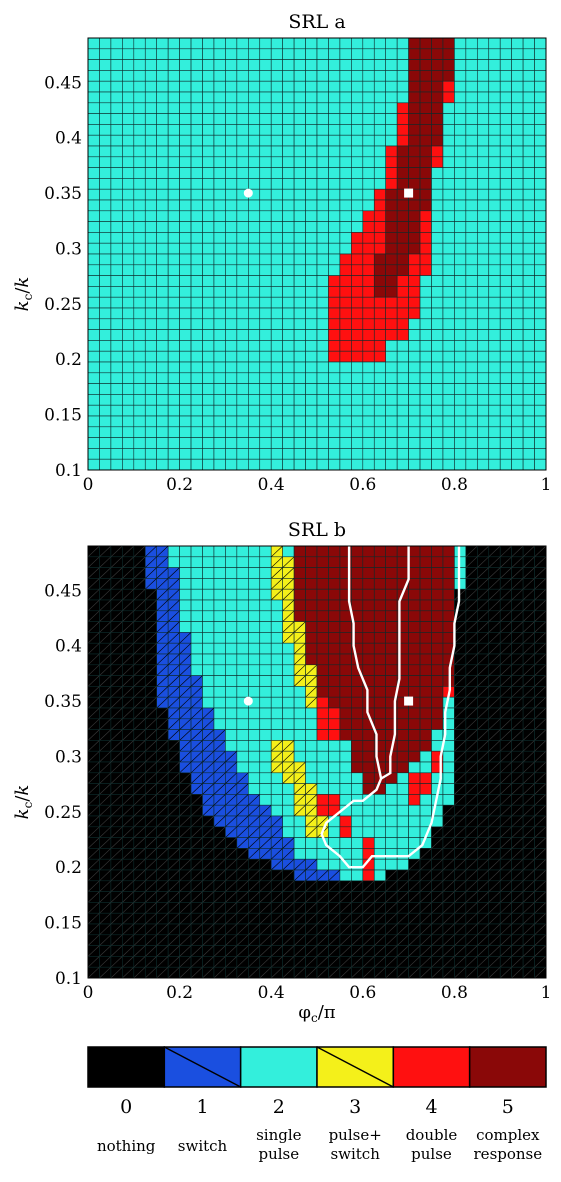 The width and height of the screenshot is (561, 1182). What do you see at coordinates (508, 1135) in the screenshot?
I see `legend-caption-line1: complex` at bounding box center [508, 1135].